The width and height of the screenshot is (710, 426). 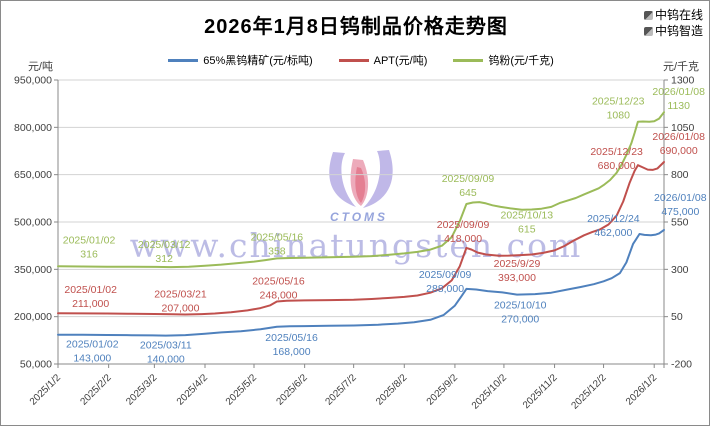 What do you see at coordinates (527, 216) in the screenshot?
I see `annotation-date: 2025/10/13` at bounding box center [527, 216].